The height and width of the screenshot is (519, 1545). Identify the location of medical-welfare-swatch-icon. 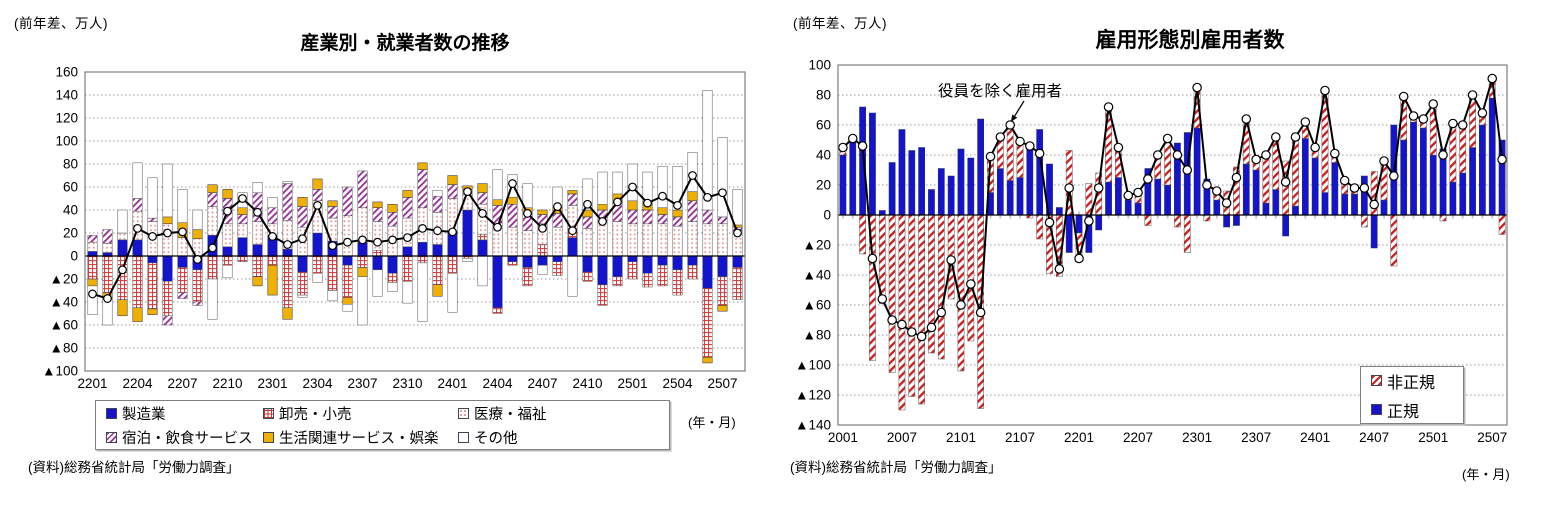
(463, 413).